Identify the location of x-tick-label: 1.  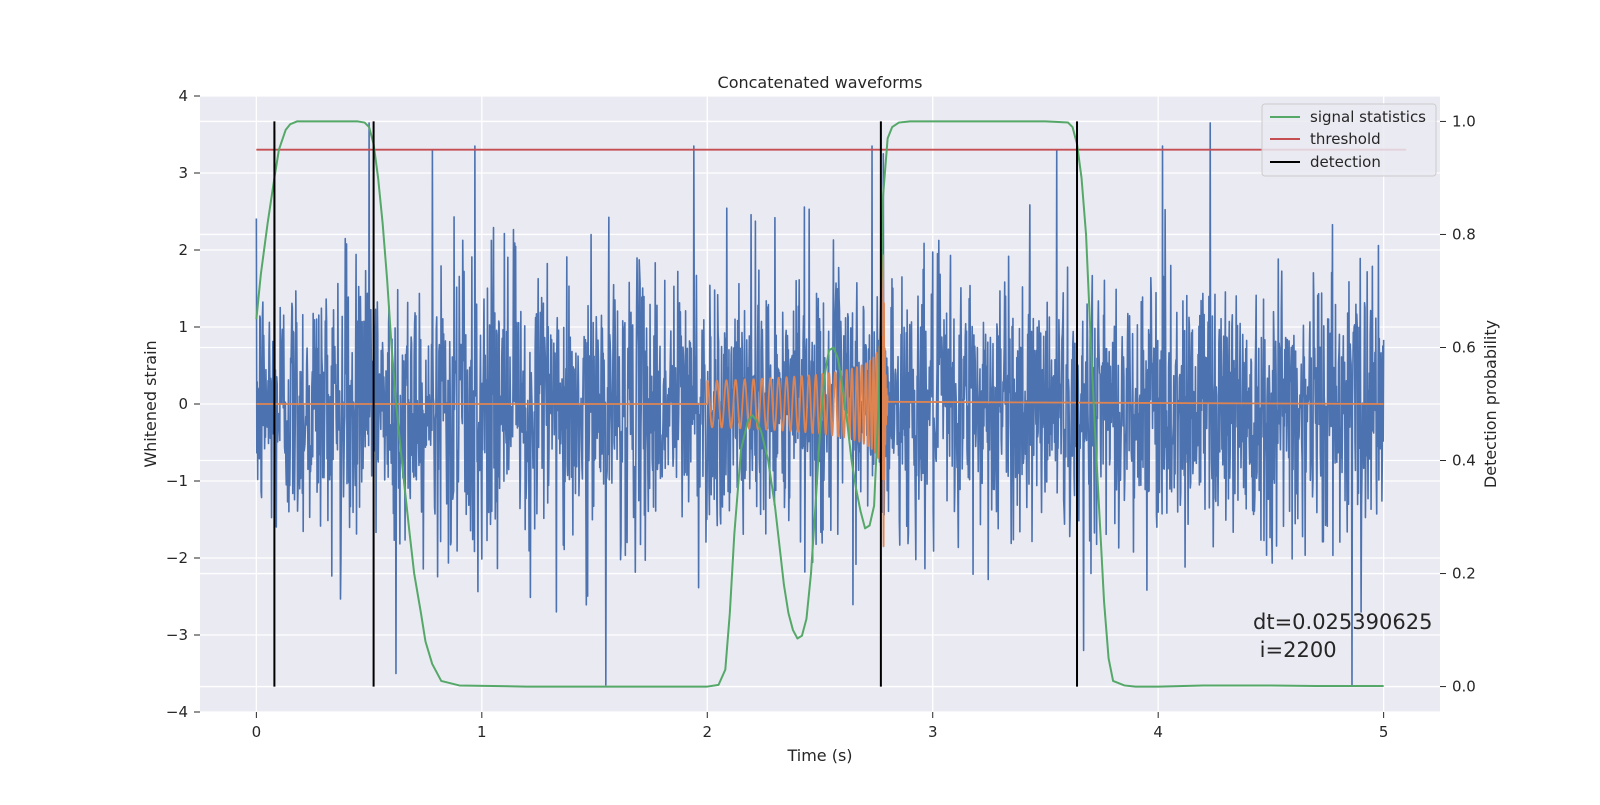
(482, 732).